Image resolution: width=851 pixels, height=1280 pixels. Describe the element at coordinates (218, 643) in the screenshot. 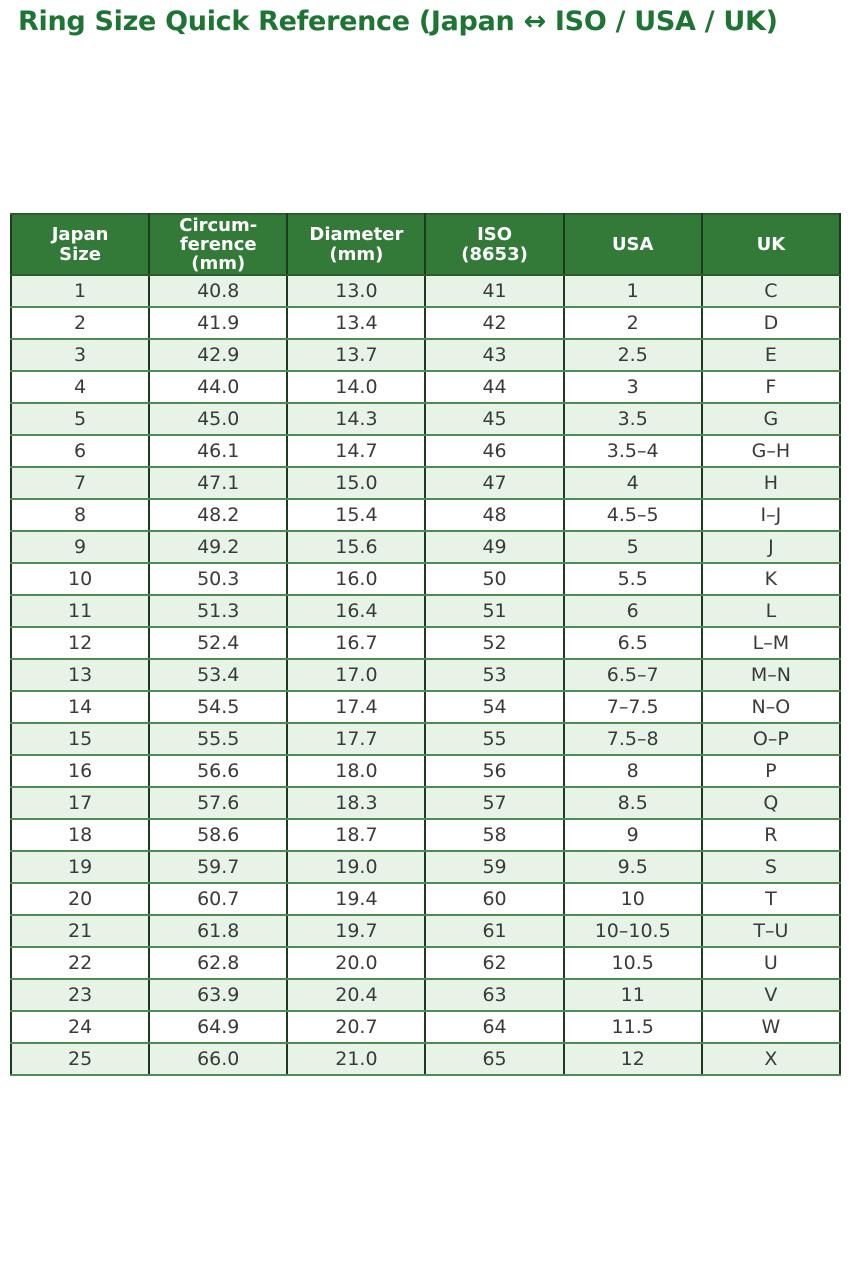

I see `table-cell: 52.4` at that location.